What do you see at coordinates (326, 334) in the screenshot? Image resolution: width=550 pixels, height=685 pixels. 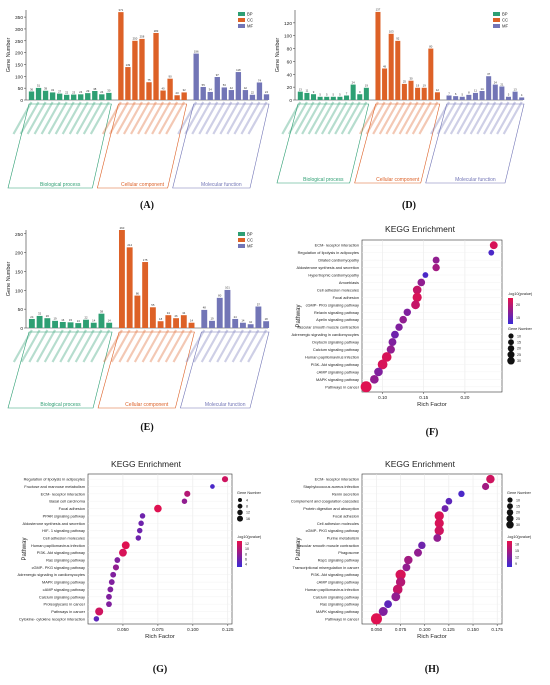 I see `pathway-label: Adrenergic signaling in cardiomyocytes` at bounding box center [326, 334].